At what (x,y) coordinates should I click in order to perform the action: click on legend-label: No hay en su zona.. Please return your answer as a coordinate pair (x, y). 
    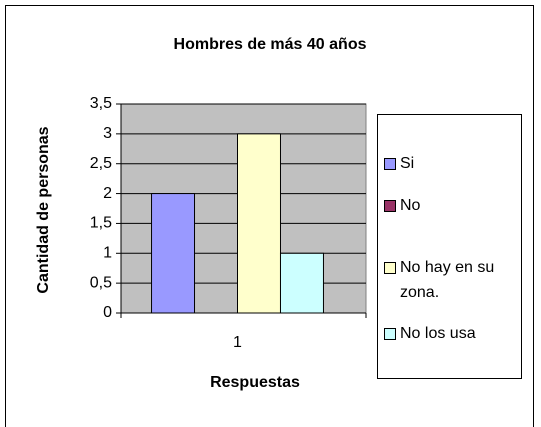
    Looking at the image, I should click on (447, 280).